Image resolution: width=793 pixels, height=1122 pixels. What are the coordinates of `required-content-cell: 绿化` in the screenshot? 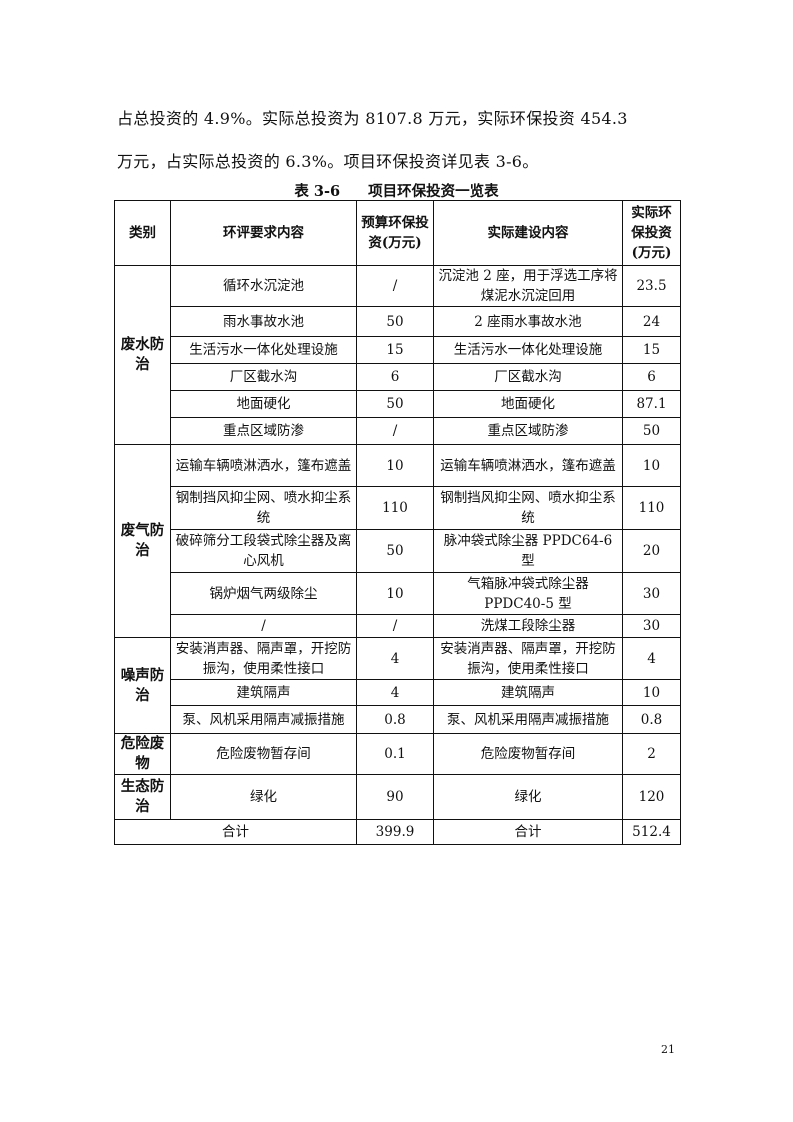 It's located at (263, 797).